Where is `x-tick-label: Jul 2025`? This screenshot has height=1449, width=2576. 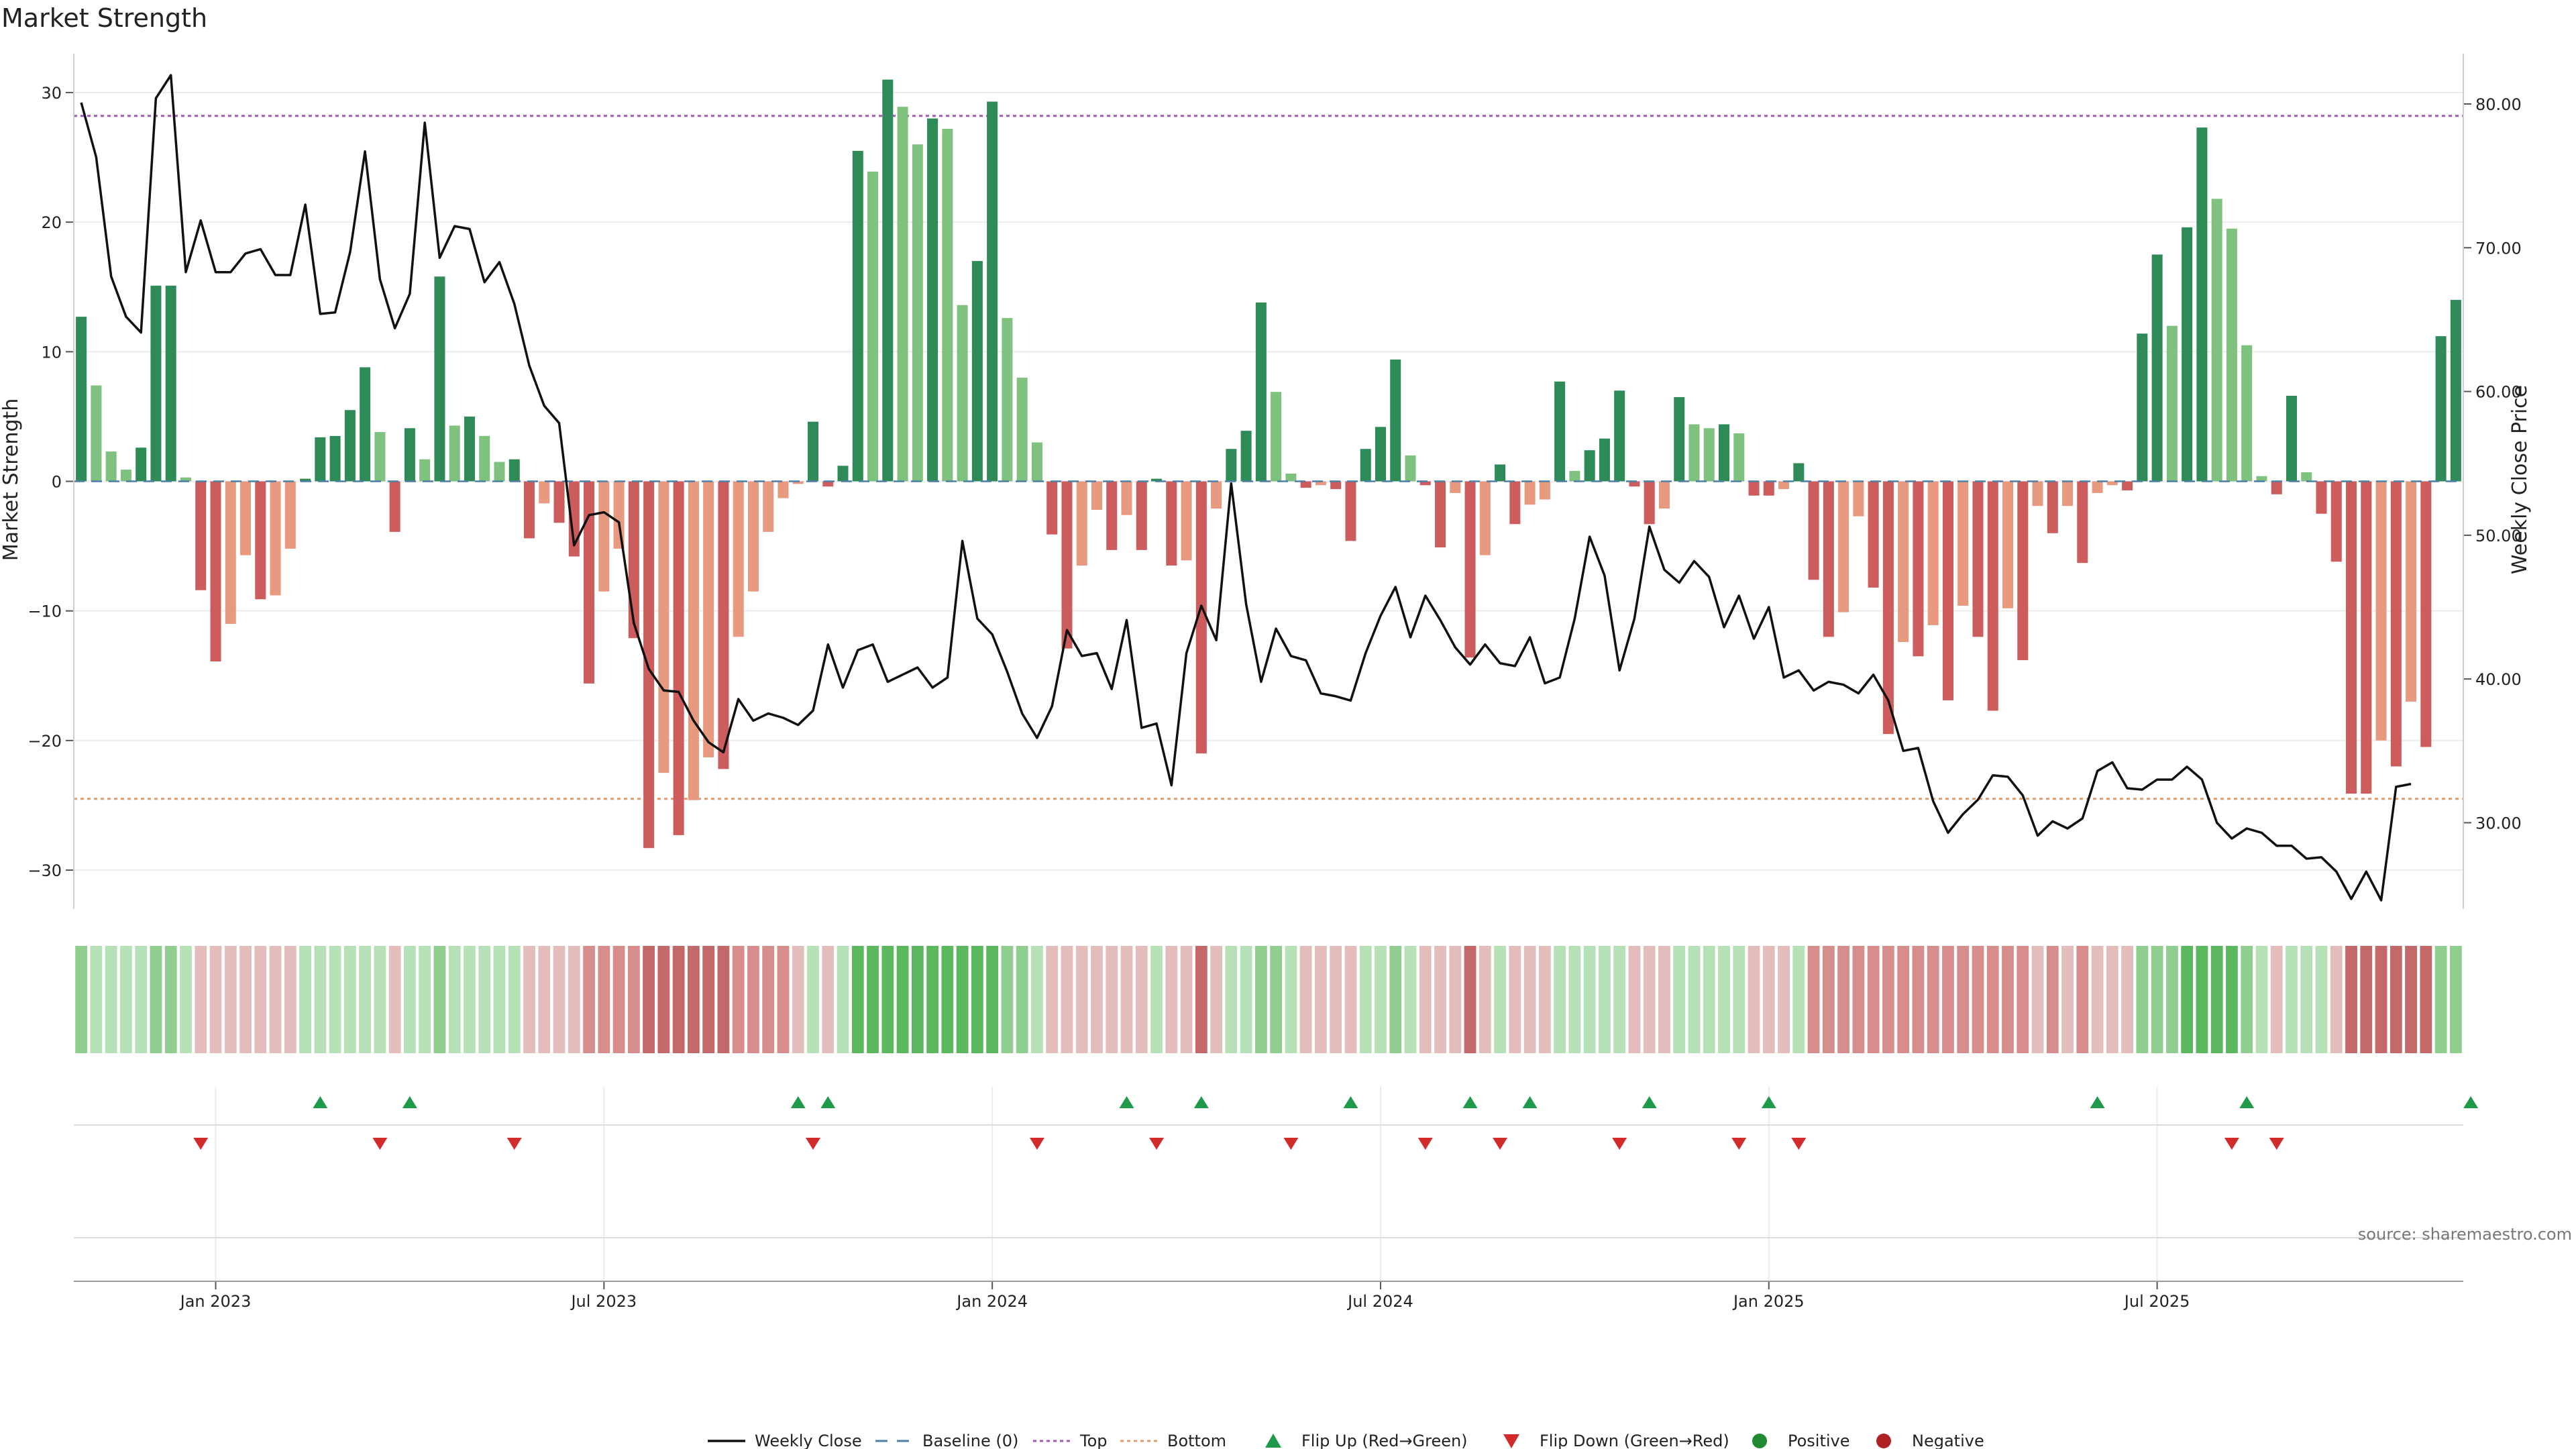
x-tick-label: Jul 2025 is located at coordinates (2156, 1301).